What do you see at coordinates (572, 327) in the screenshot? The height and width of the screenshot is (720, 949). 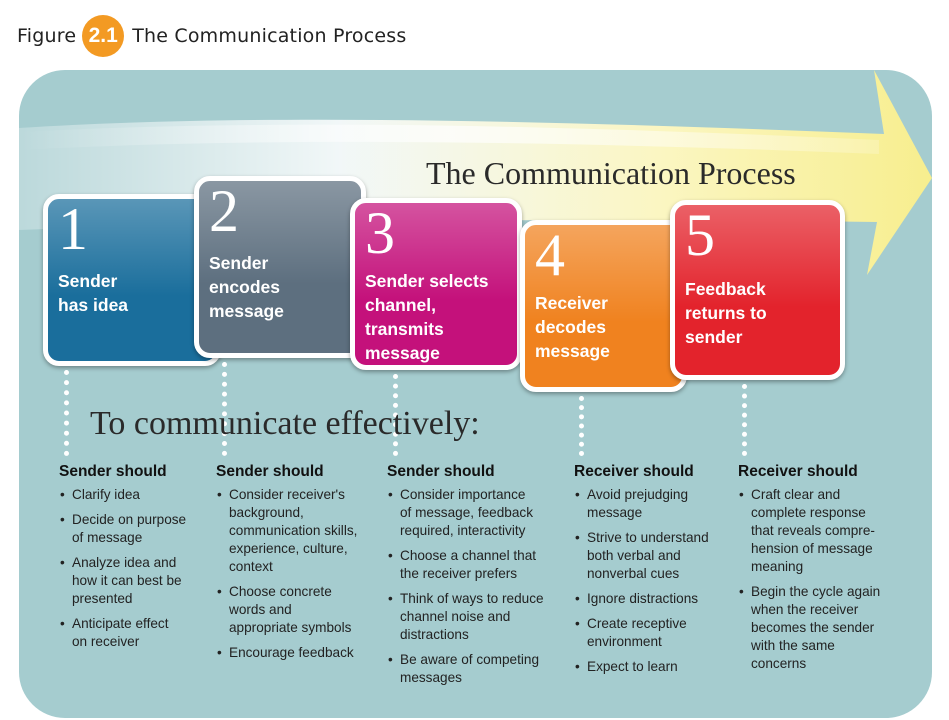 I see `step-4-label: Receiver decodes message` at bounding box center [572, 327].